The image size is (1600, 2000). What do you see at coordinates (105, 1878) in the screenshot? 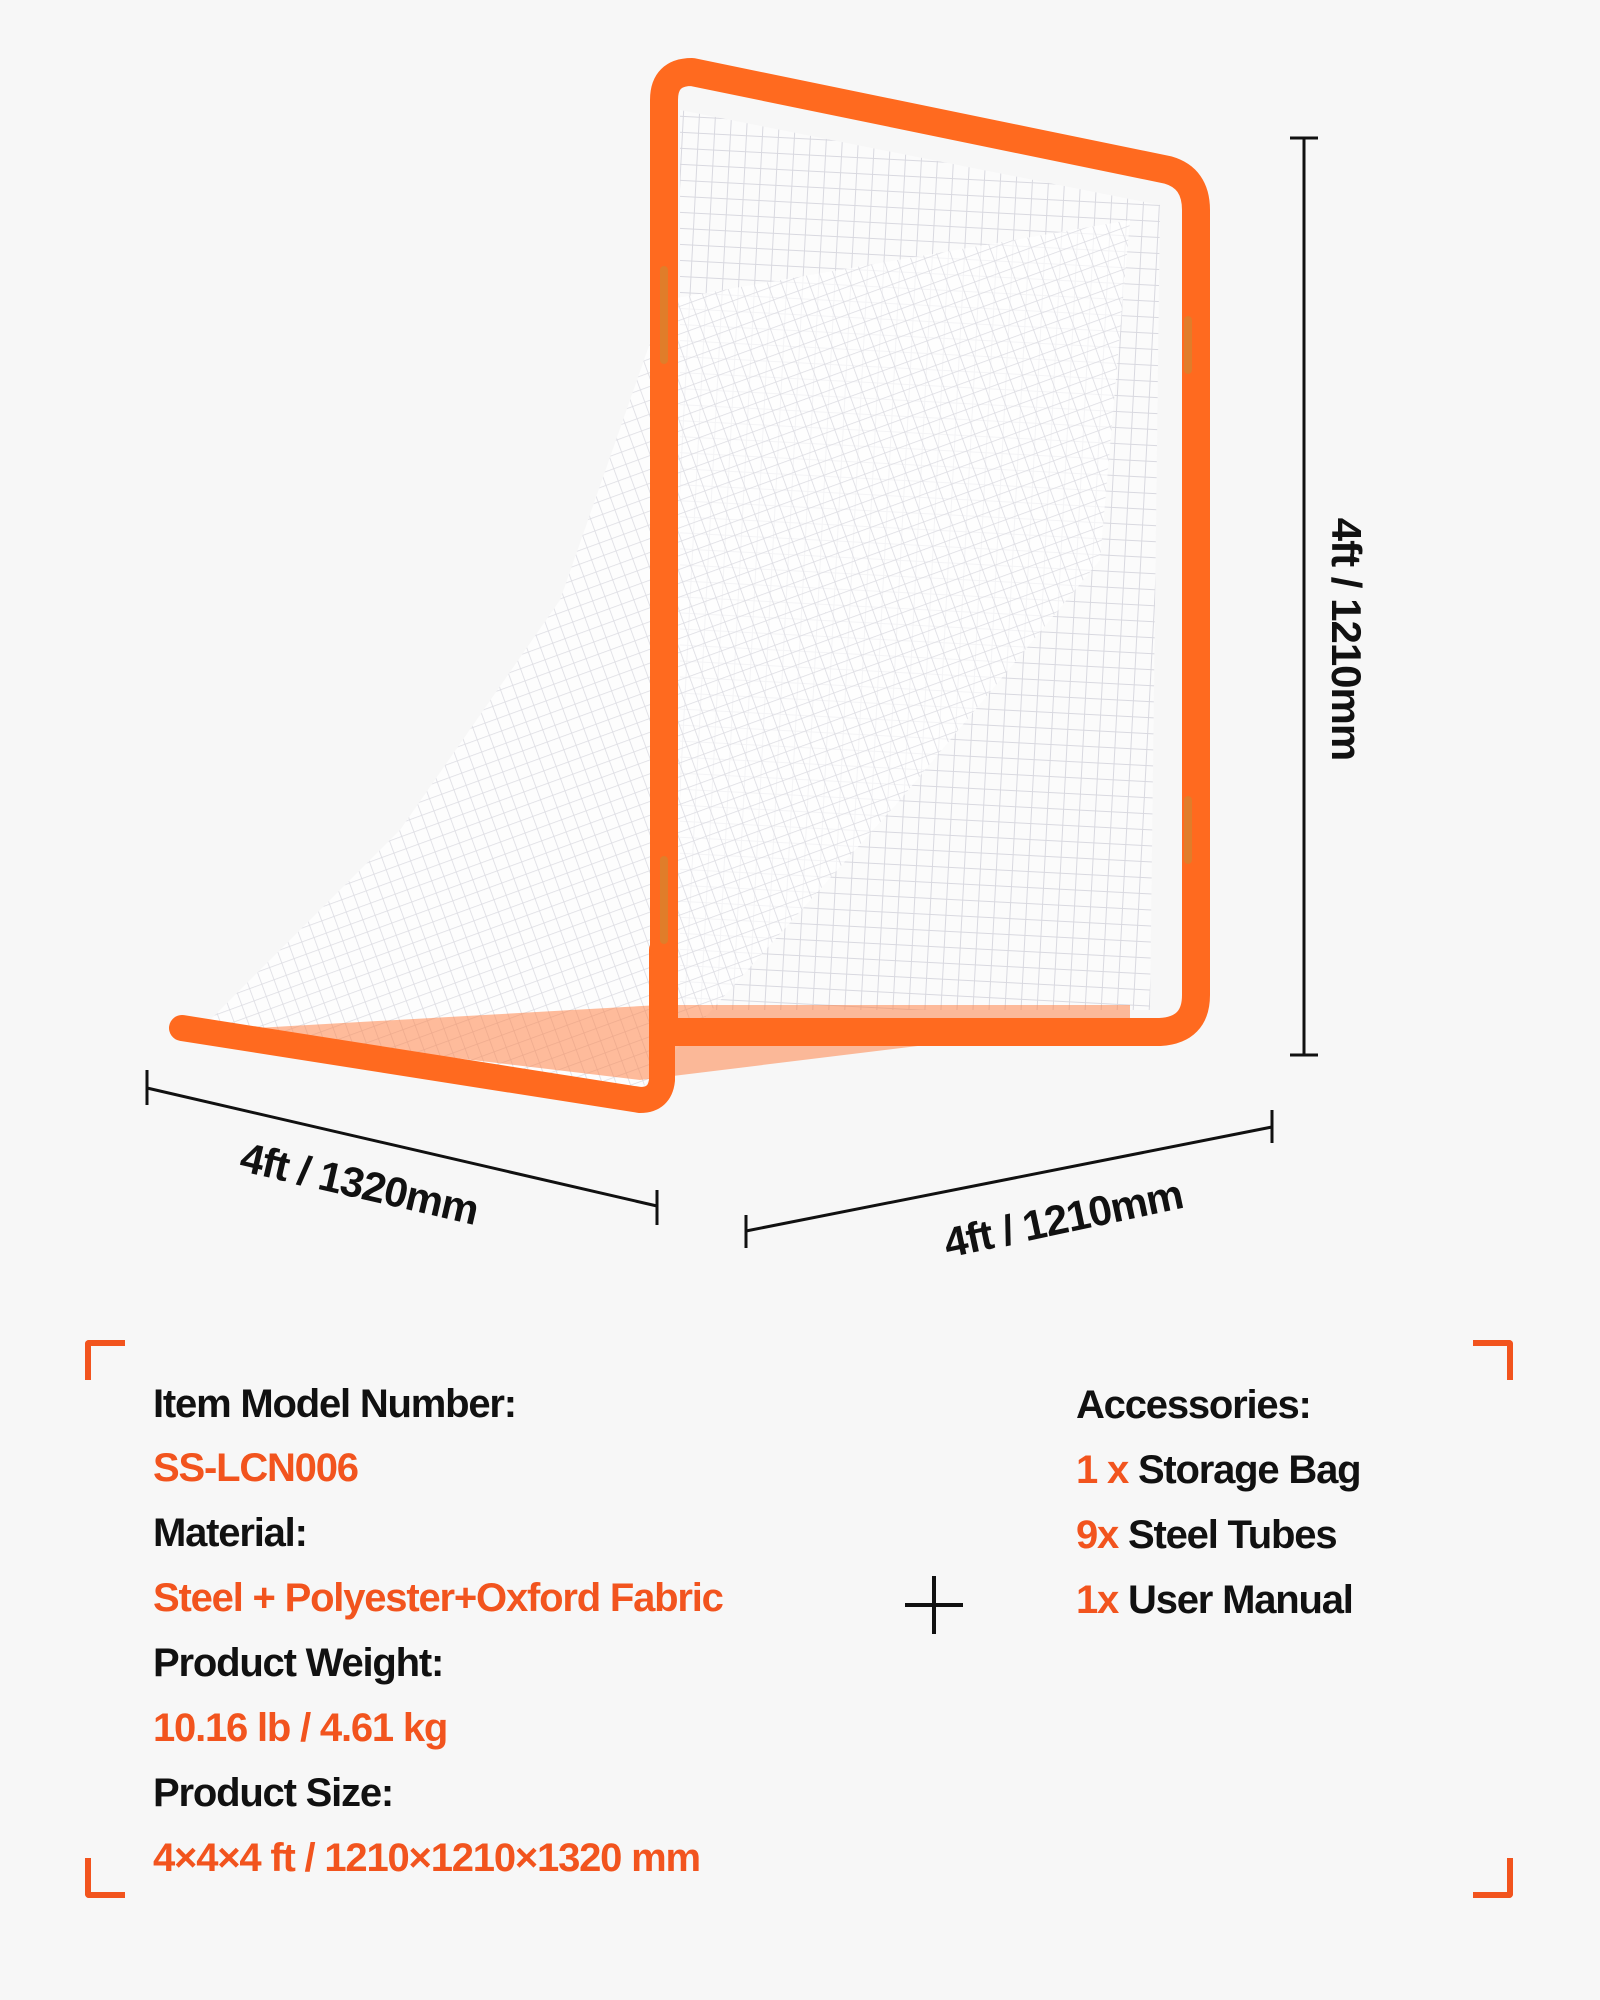
I see `corner-bracket-bottom-left` at bounding box center [105, 1878].